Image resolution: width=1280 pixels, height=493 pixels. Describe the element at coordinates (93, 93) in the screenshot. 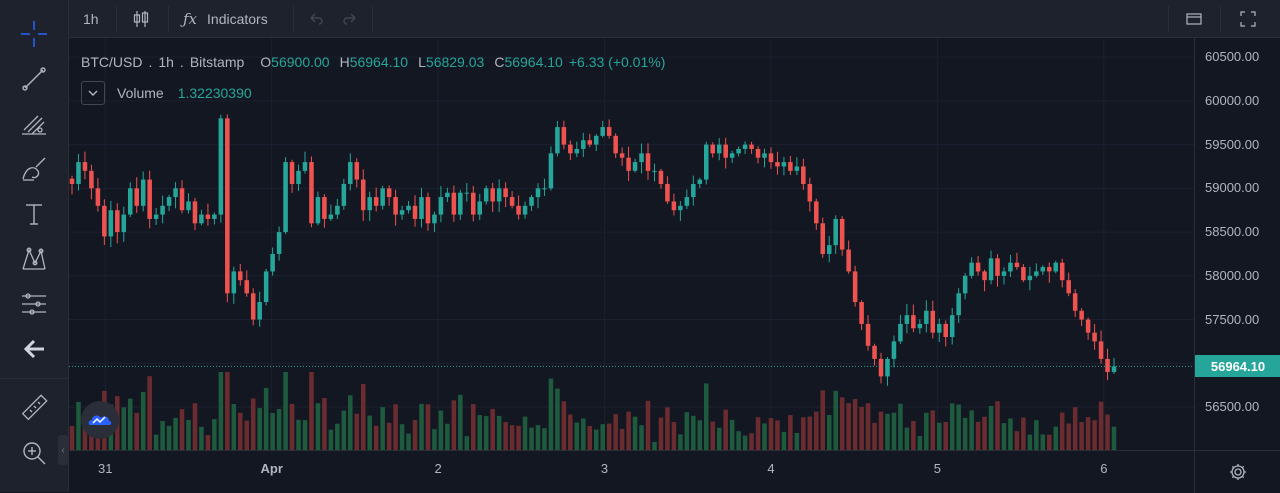

I see `chevron-down-icon` at that location.